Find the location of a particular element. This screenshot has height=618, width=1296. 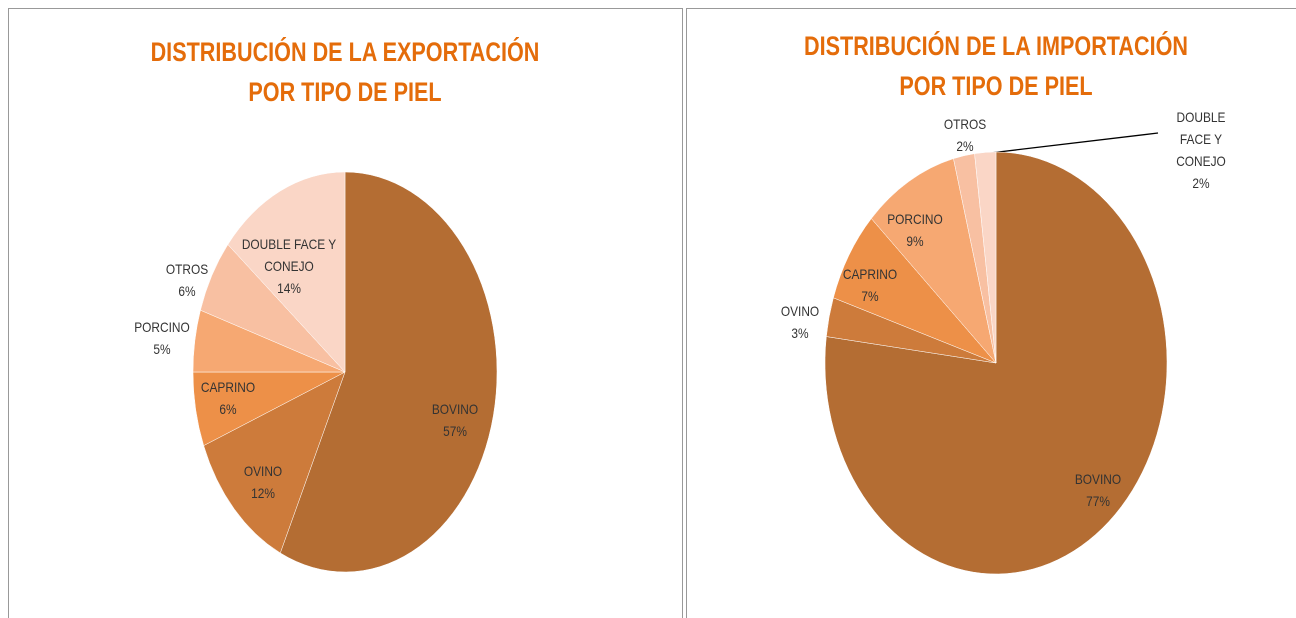

slice-label: OVINO 3% is located at coordinates (800, 322).